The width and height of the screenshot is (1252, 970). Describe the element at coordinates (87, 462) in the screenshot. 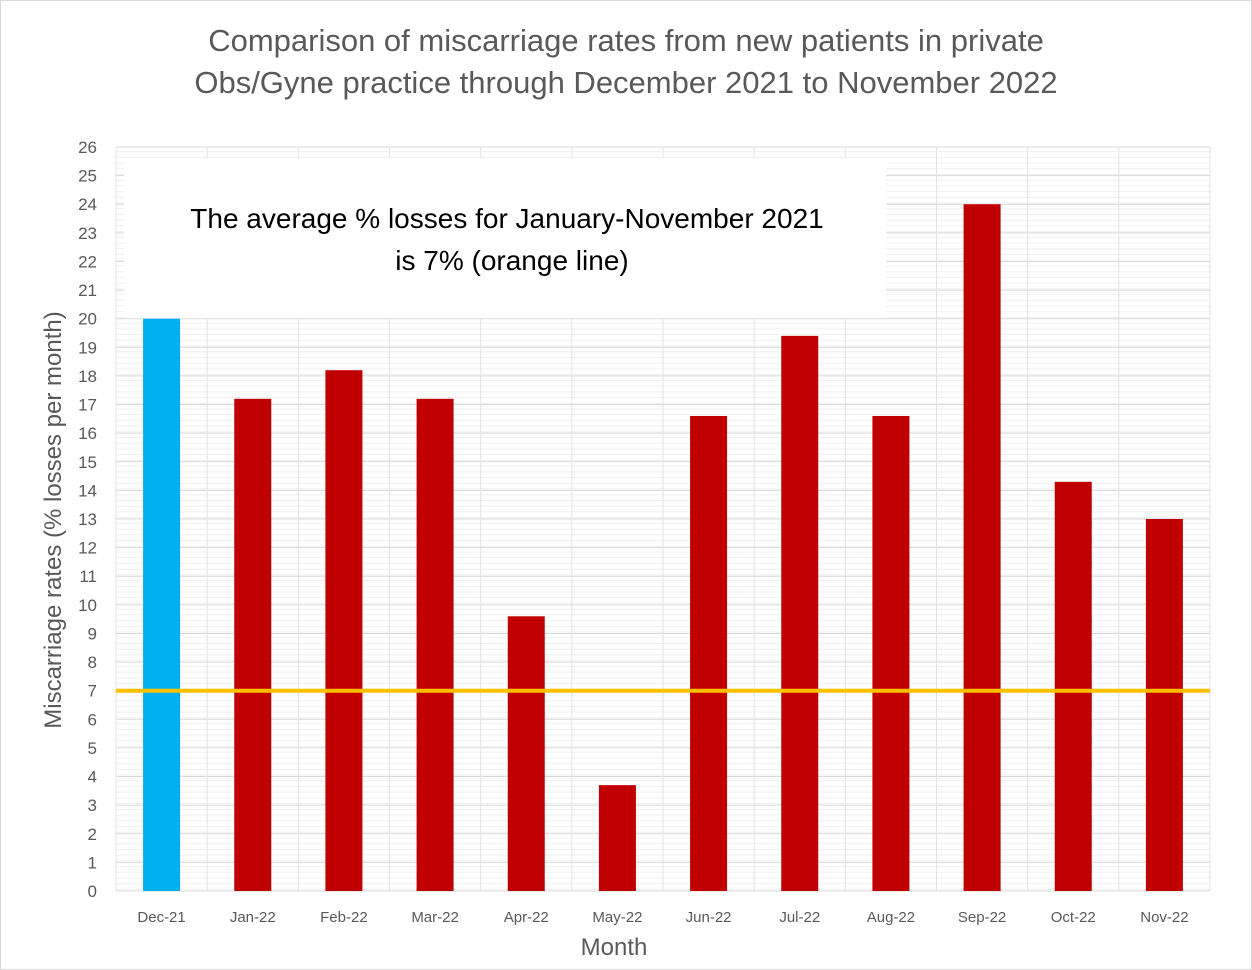

I see `y-tick-label: 15` at that location.